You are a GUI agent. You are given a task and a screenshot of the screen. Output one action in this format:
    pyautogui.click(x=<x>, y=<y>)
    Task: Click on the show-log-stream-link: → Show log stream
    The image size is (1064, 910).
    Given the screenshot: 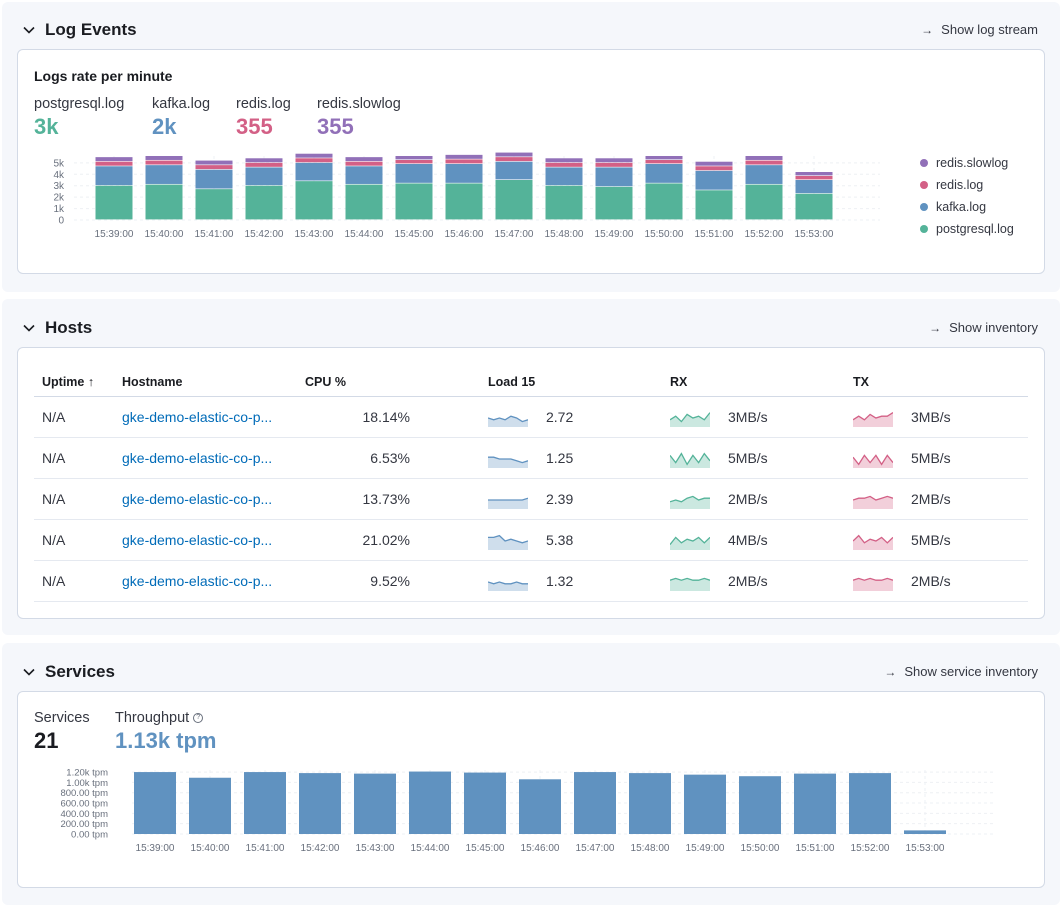 What is the action you would take?
    pyautogui.click(x=979, y=29)
    